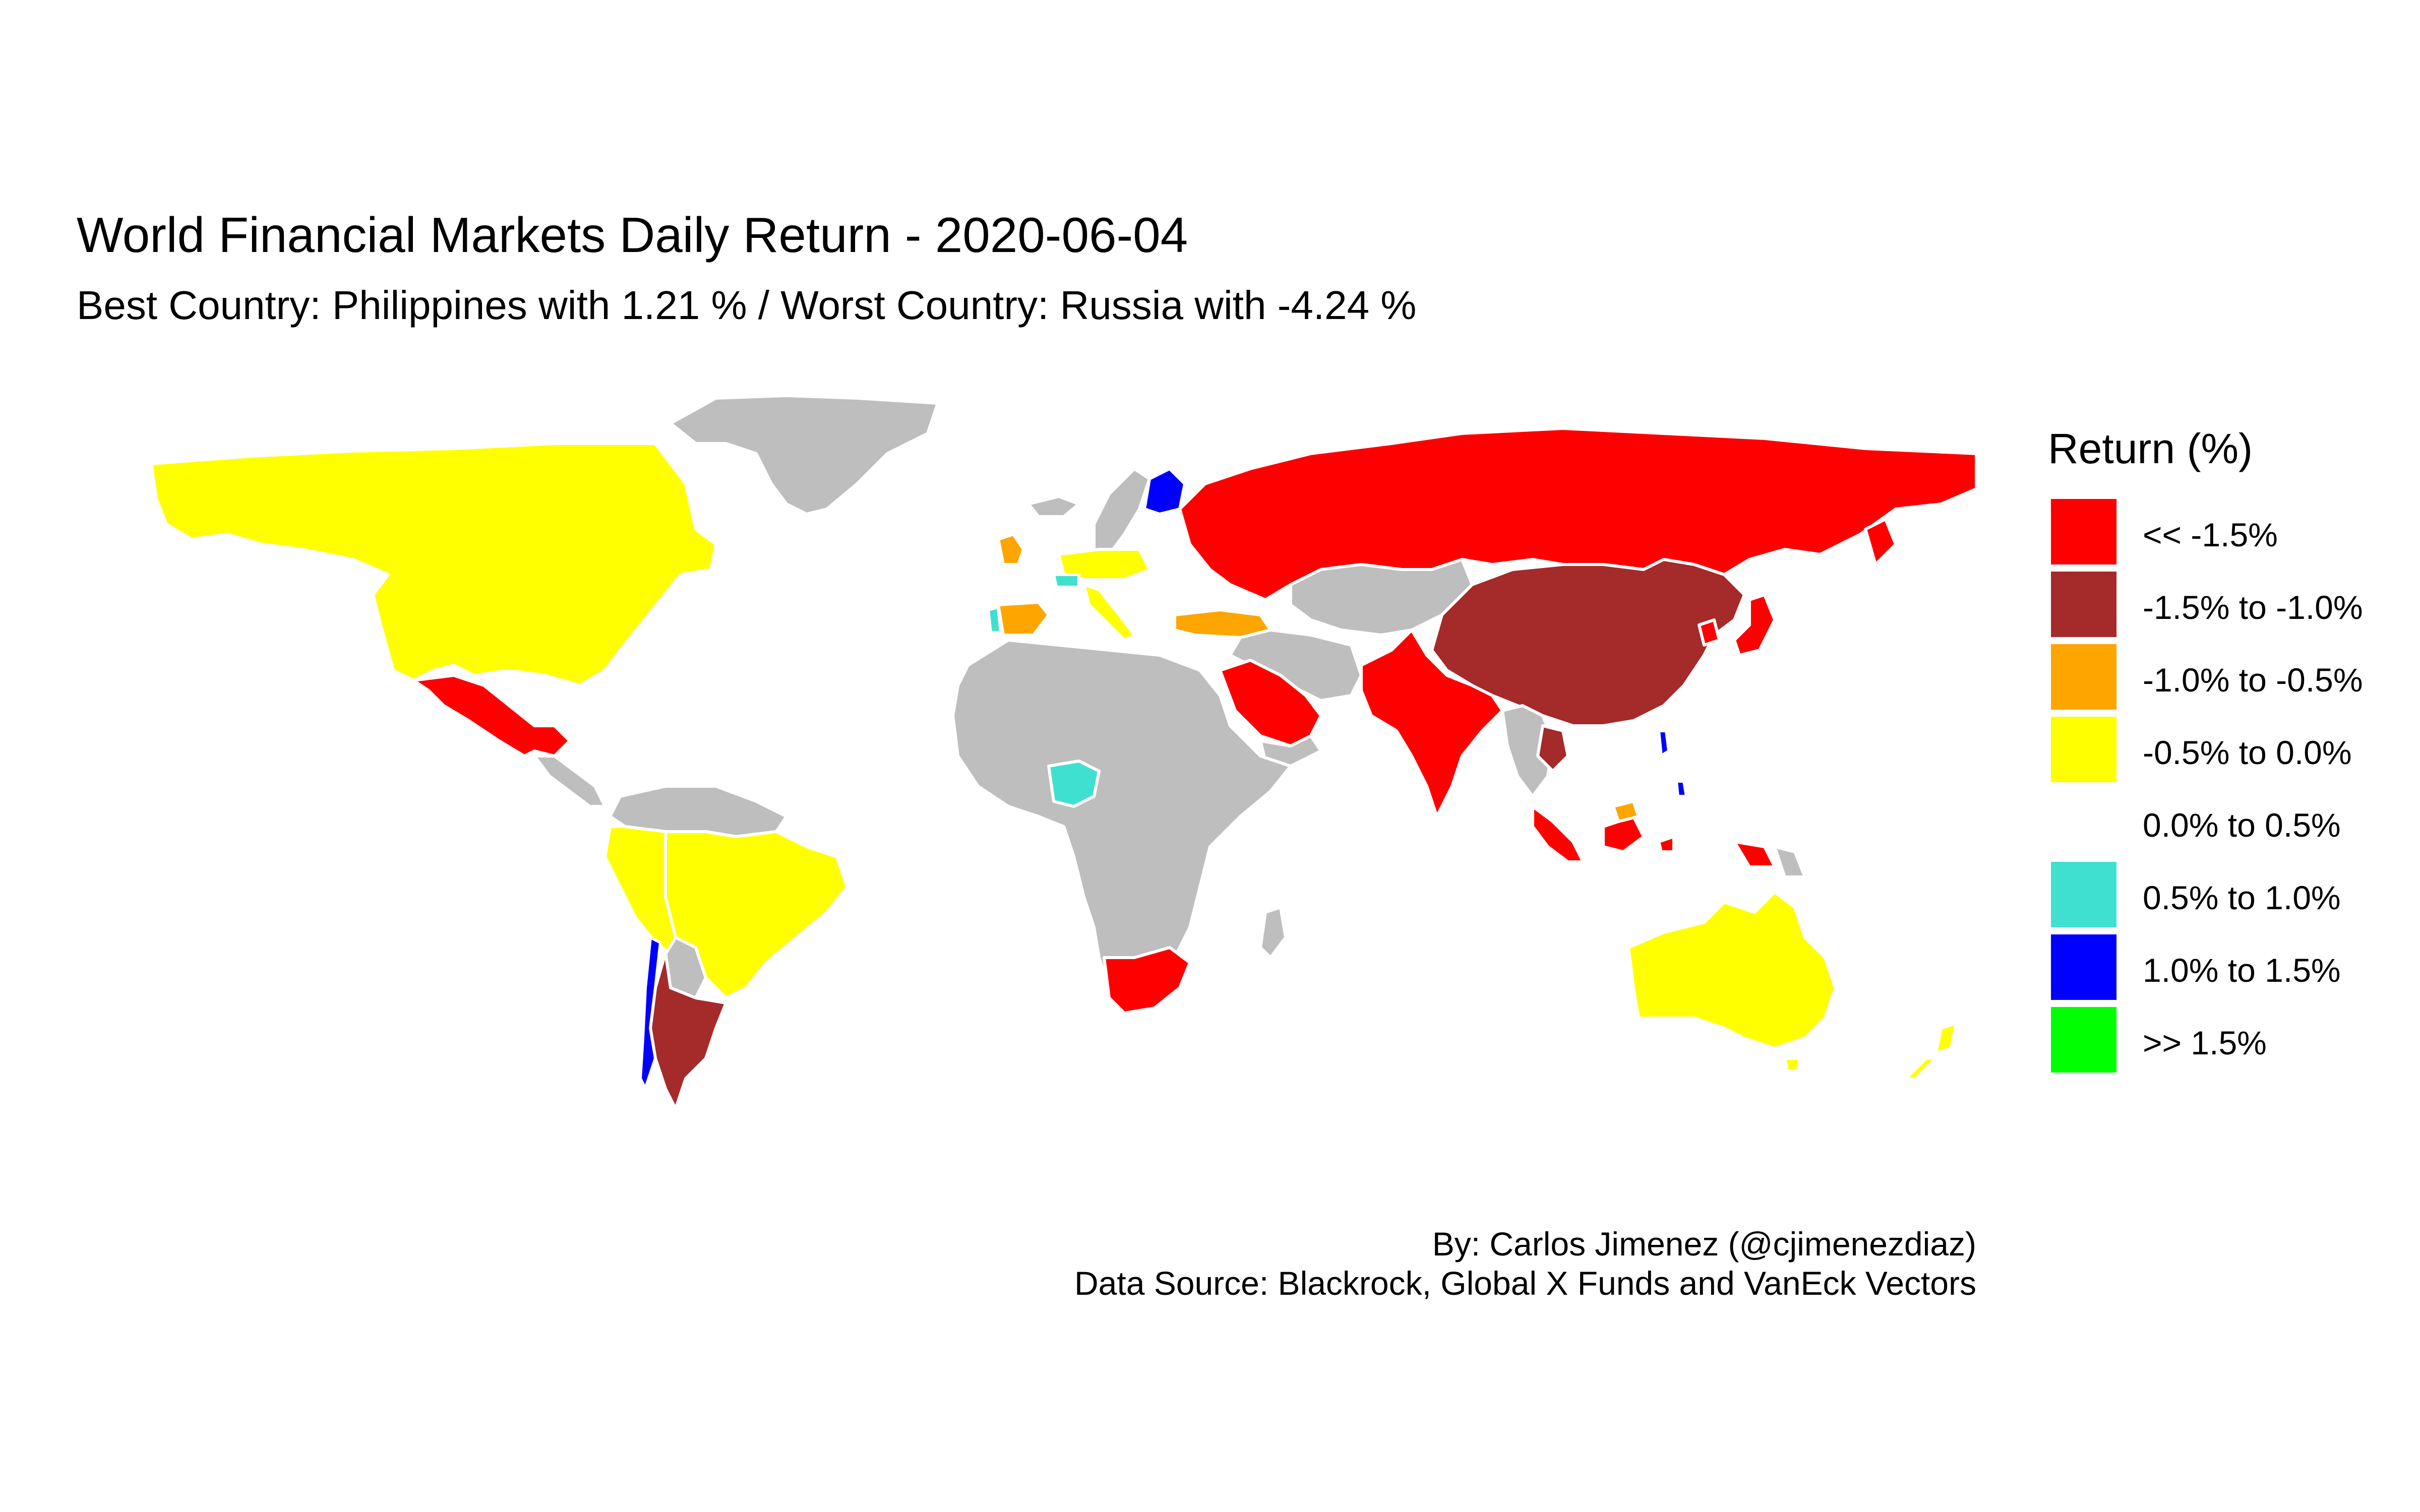 The image size is (2420, 1512). What do you see at coordinates (804, 455) in the screenshot?
I see `region-greenland` at bounding box center [804, 455].